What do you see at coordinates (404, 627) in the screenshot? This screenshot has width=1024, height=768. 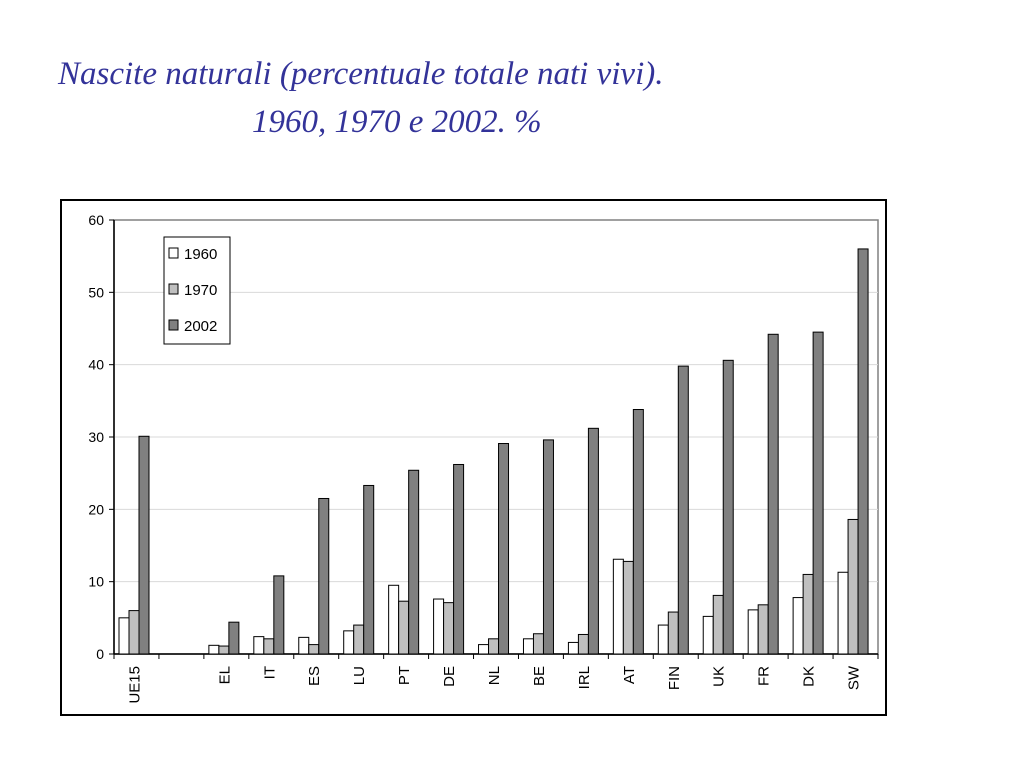 I see `bar-1970-PT` at bounding box center [404, 627].